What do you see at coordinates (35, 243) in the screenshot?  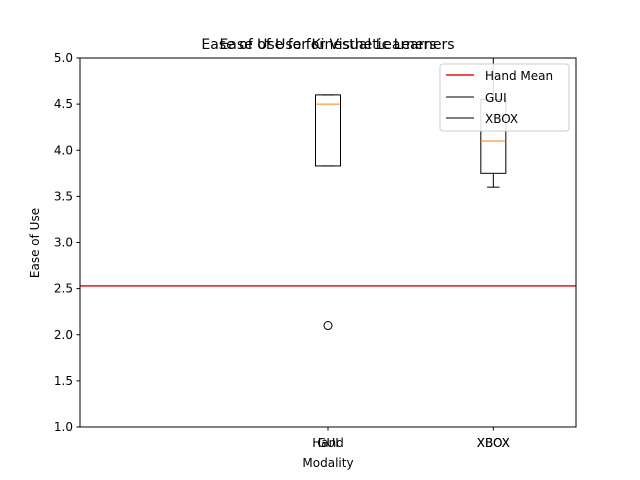 I see `y-axis-label: Ease of Use` at bounding box center [35, 243].